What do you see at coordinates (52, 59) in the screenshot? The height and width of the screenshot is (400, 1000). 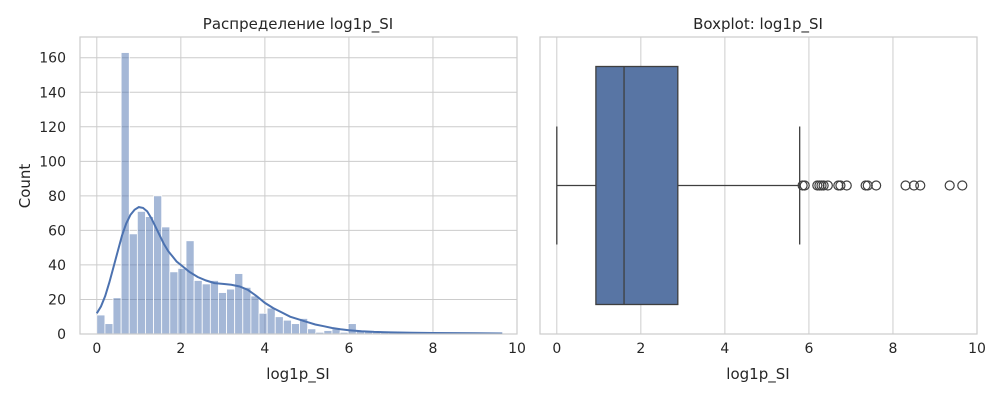 I see `y-tick-label: 160` at bounding box center [52, 59].